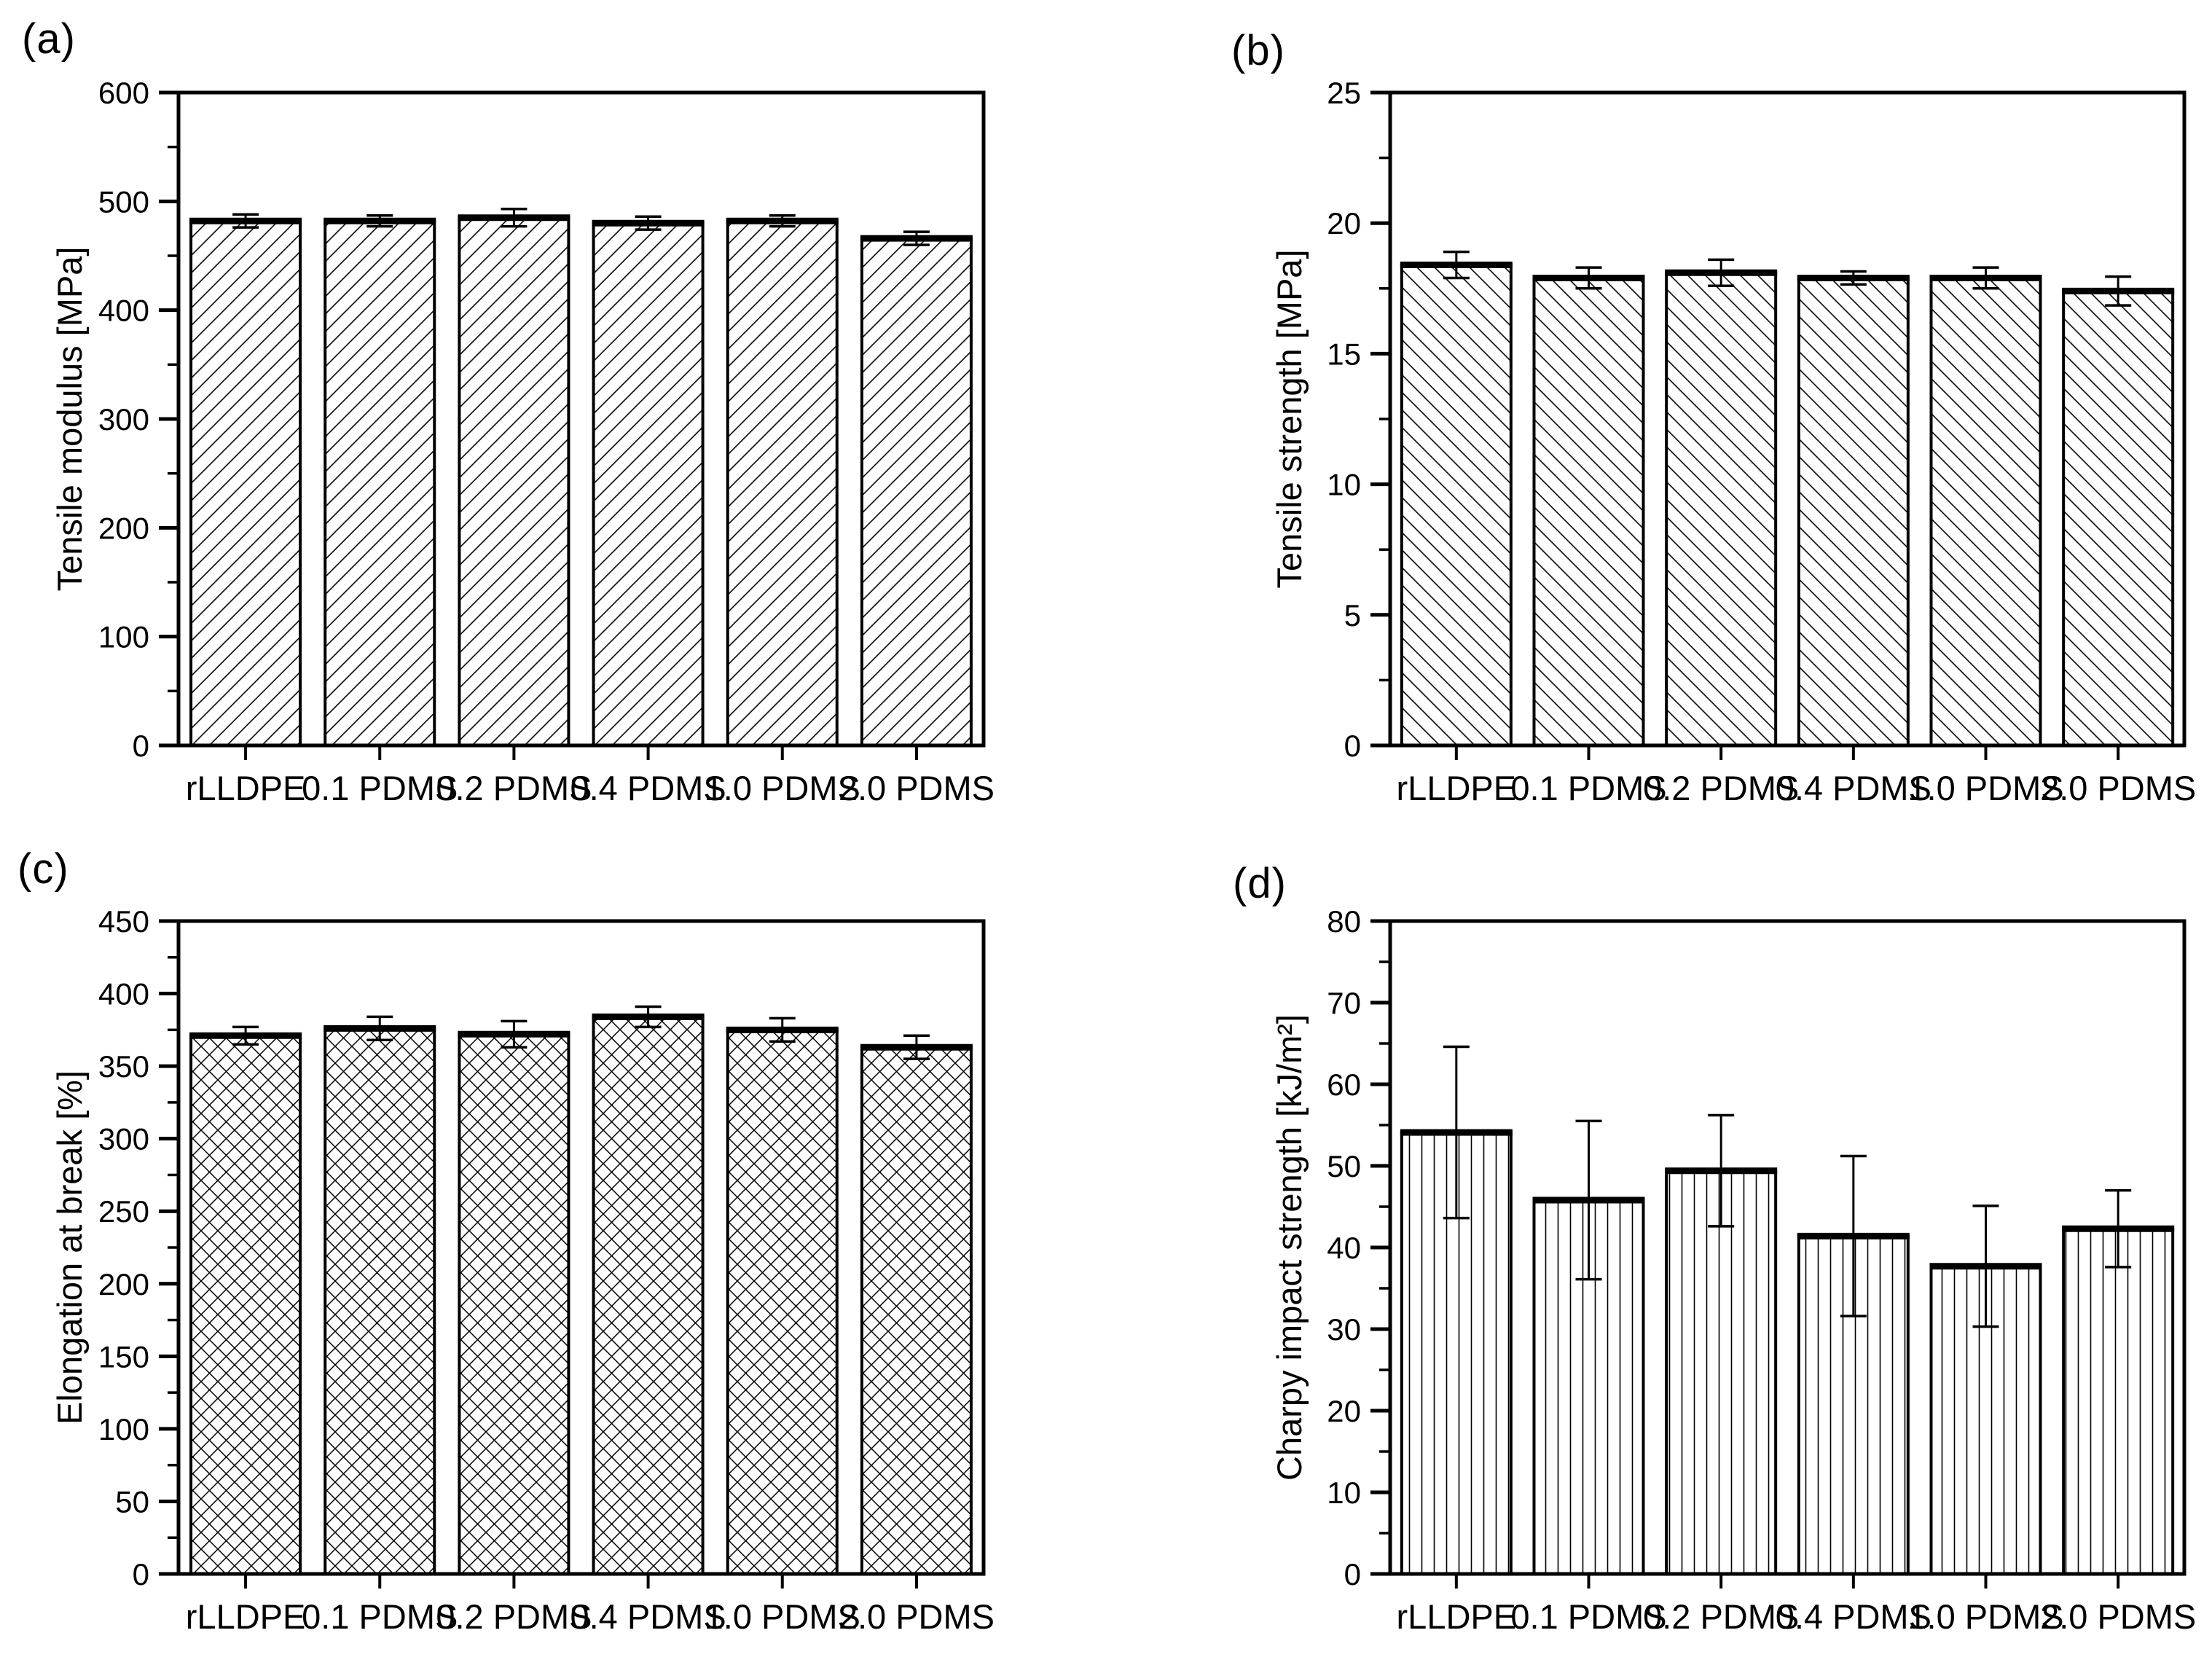 This screenshot has height=1657, width=2212. Describe the element at coordinates (1344, 921) in the screenshot. I see `y-tick-label: 80` at that location.